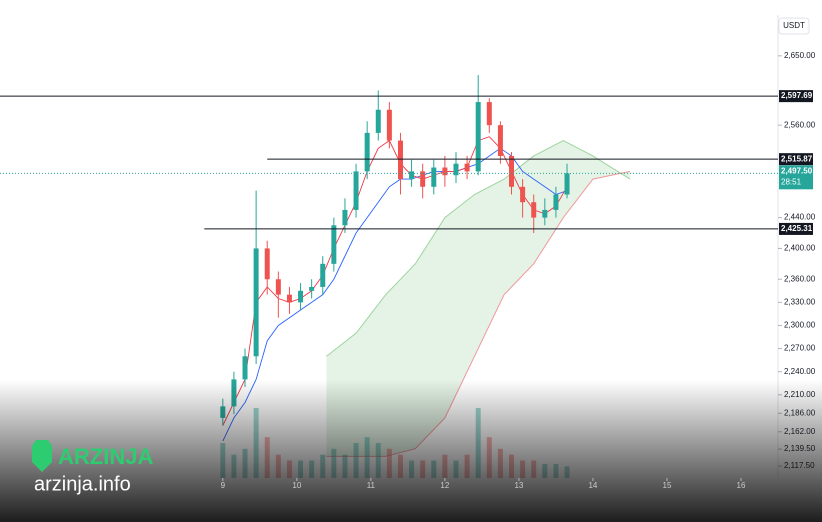 This screenshot has width=822, height=522. What do you see at coordinates (800, 124) in the screenshot?
I see `y-tick-label: 2,560.00` at bounding box center [800, 124].